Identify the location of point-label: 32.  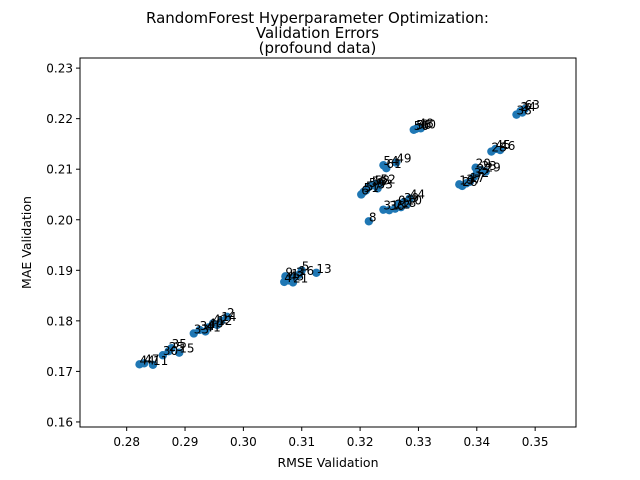
(481, 173).